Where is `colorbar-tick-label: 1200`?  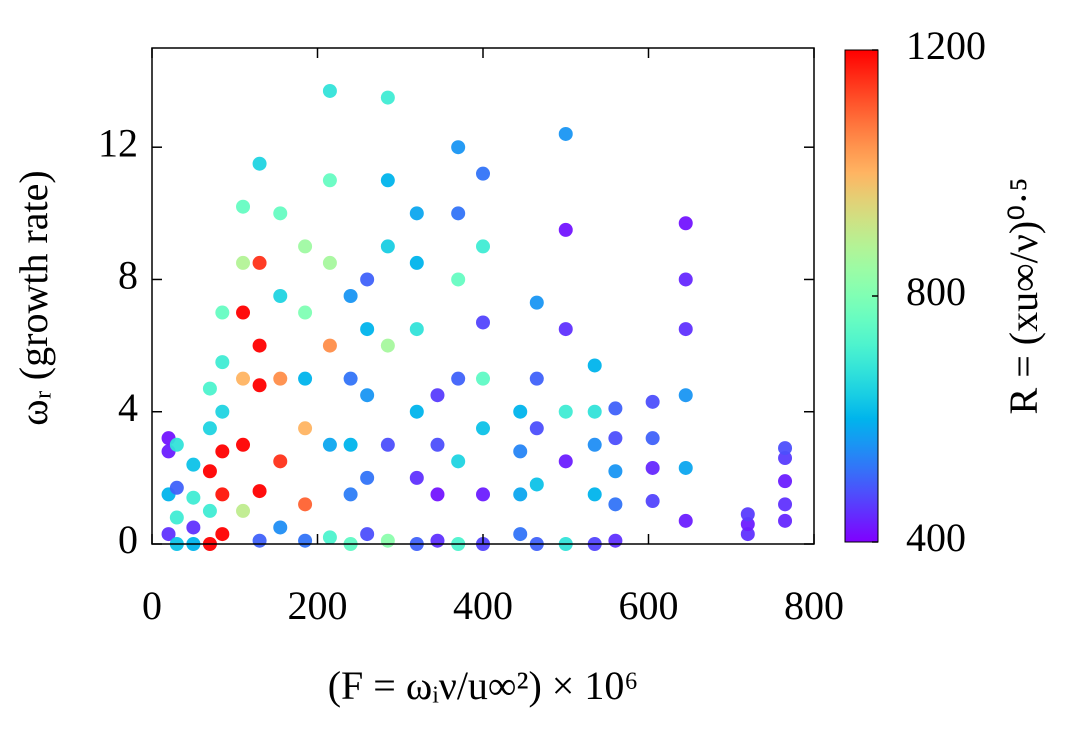
colorbar-tick-label: 1200 is located at coordinates (946, 45).